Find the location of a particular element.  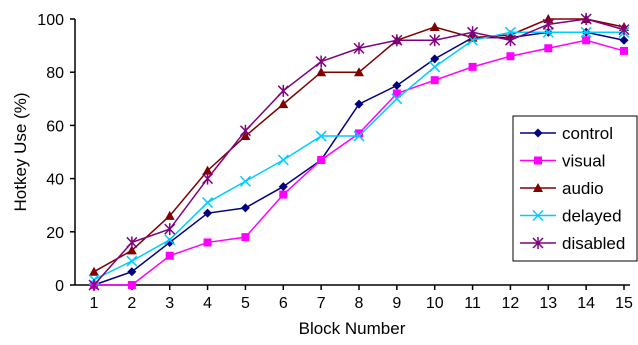

y-tick-label: 60 is located at coordinates (55, 126).